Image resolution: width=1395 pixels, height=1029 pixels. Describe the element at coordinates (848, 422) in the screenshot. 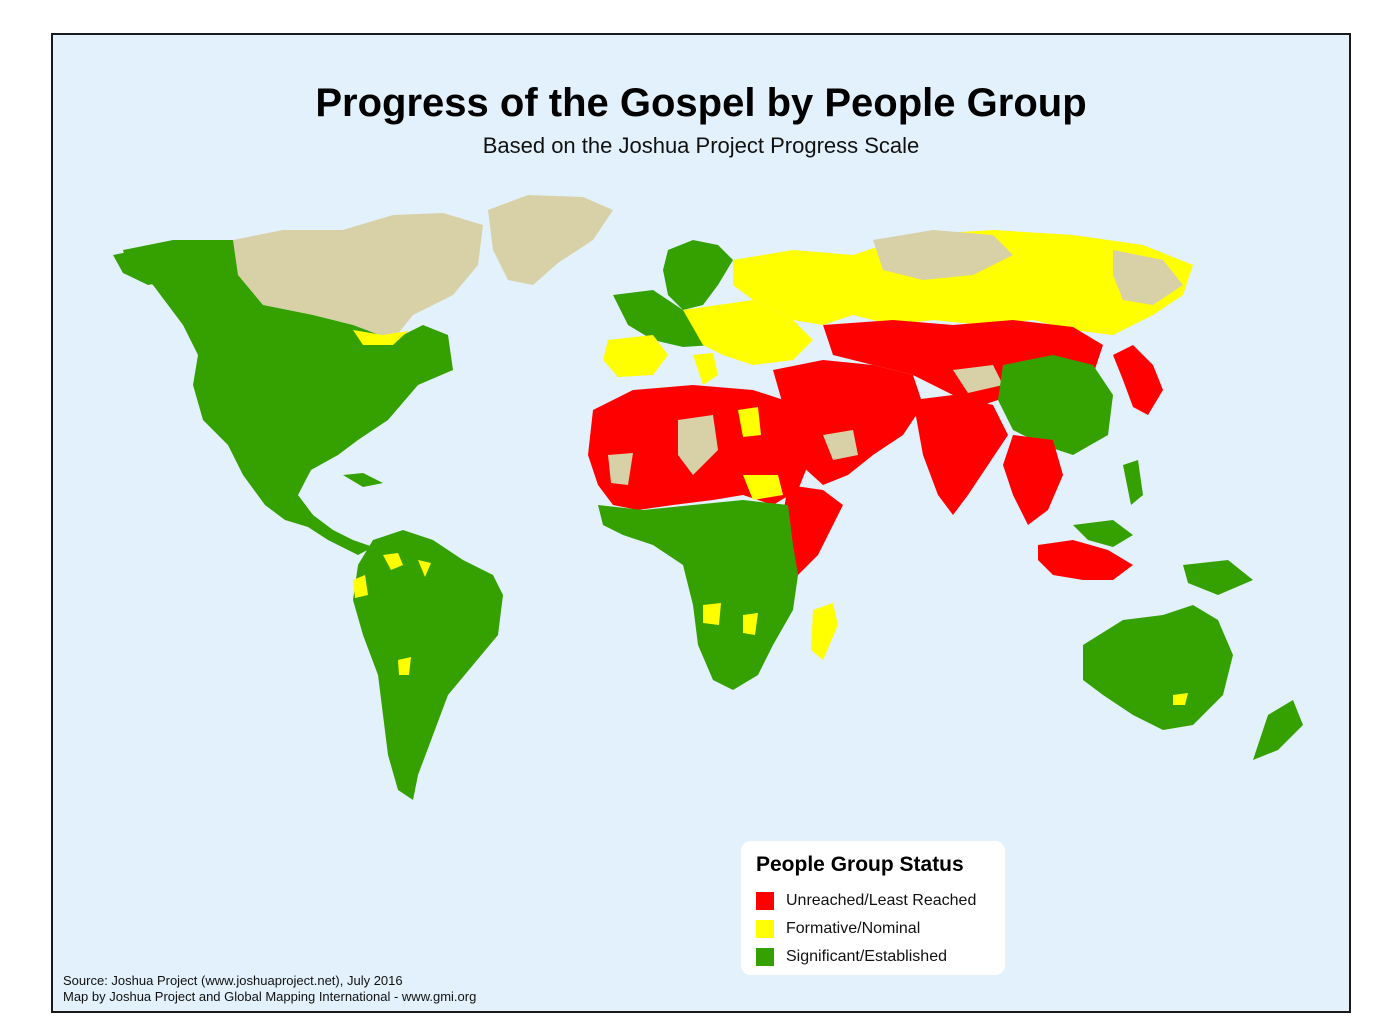

I see `middle-east` at that location.